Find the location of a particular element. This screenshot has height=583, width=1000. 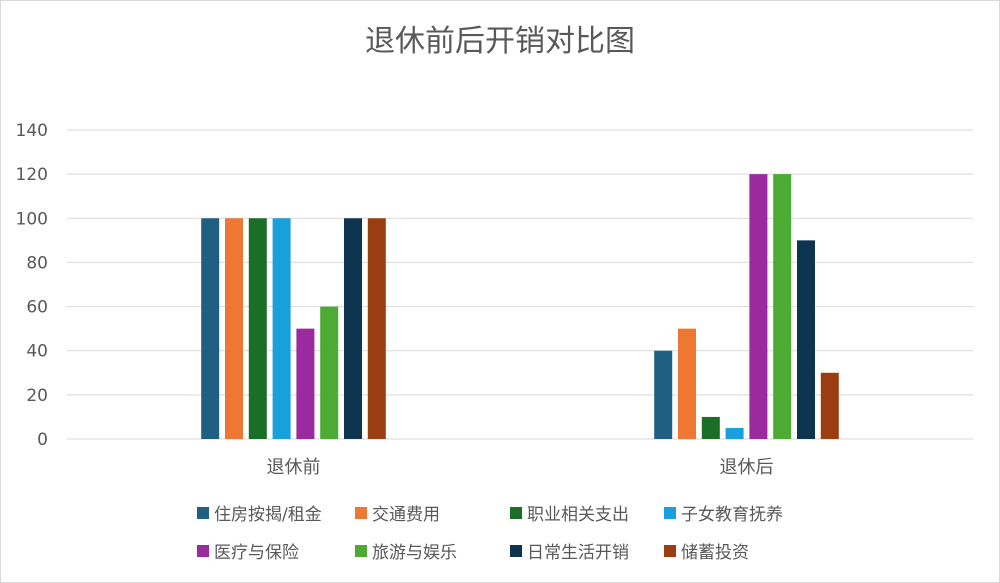

legend-item: 子女教育抚养 is located at coordinates (723, 515).